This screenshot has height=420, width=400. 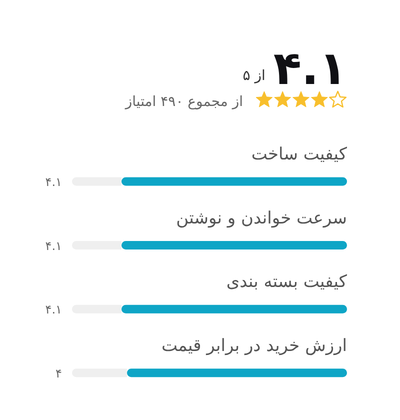 I want to click on category-label: کیفیت بسته بندی, so click(x=286, y=282).